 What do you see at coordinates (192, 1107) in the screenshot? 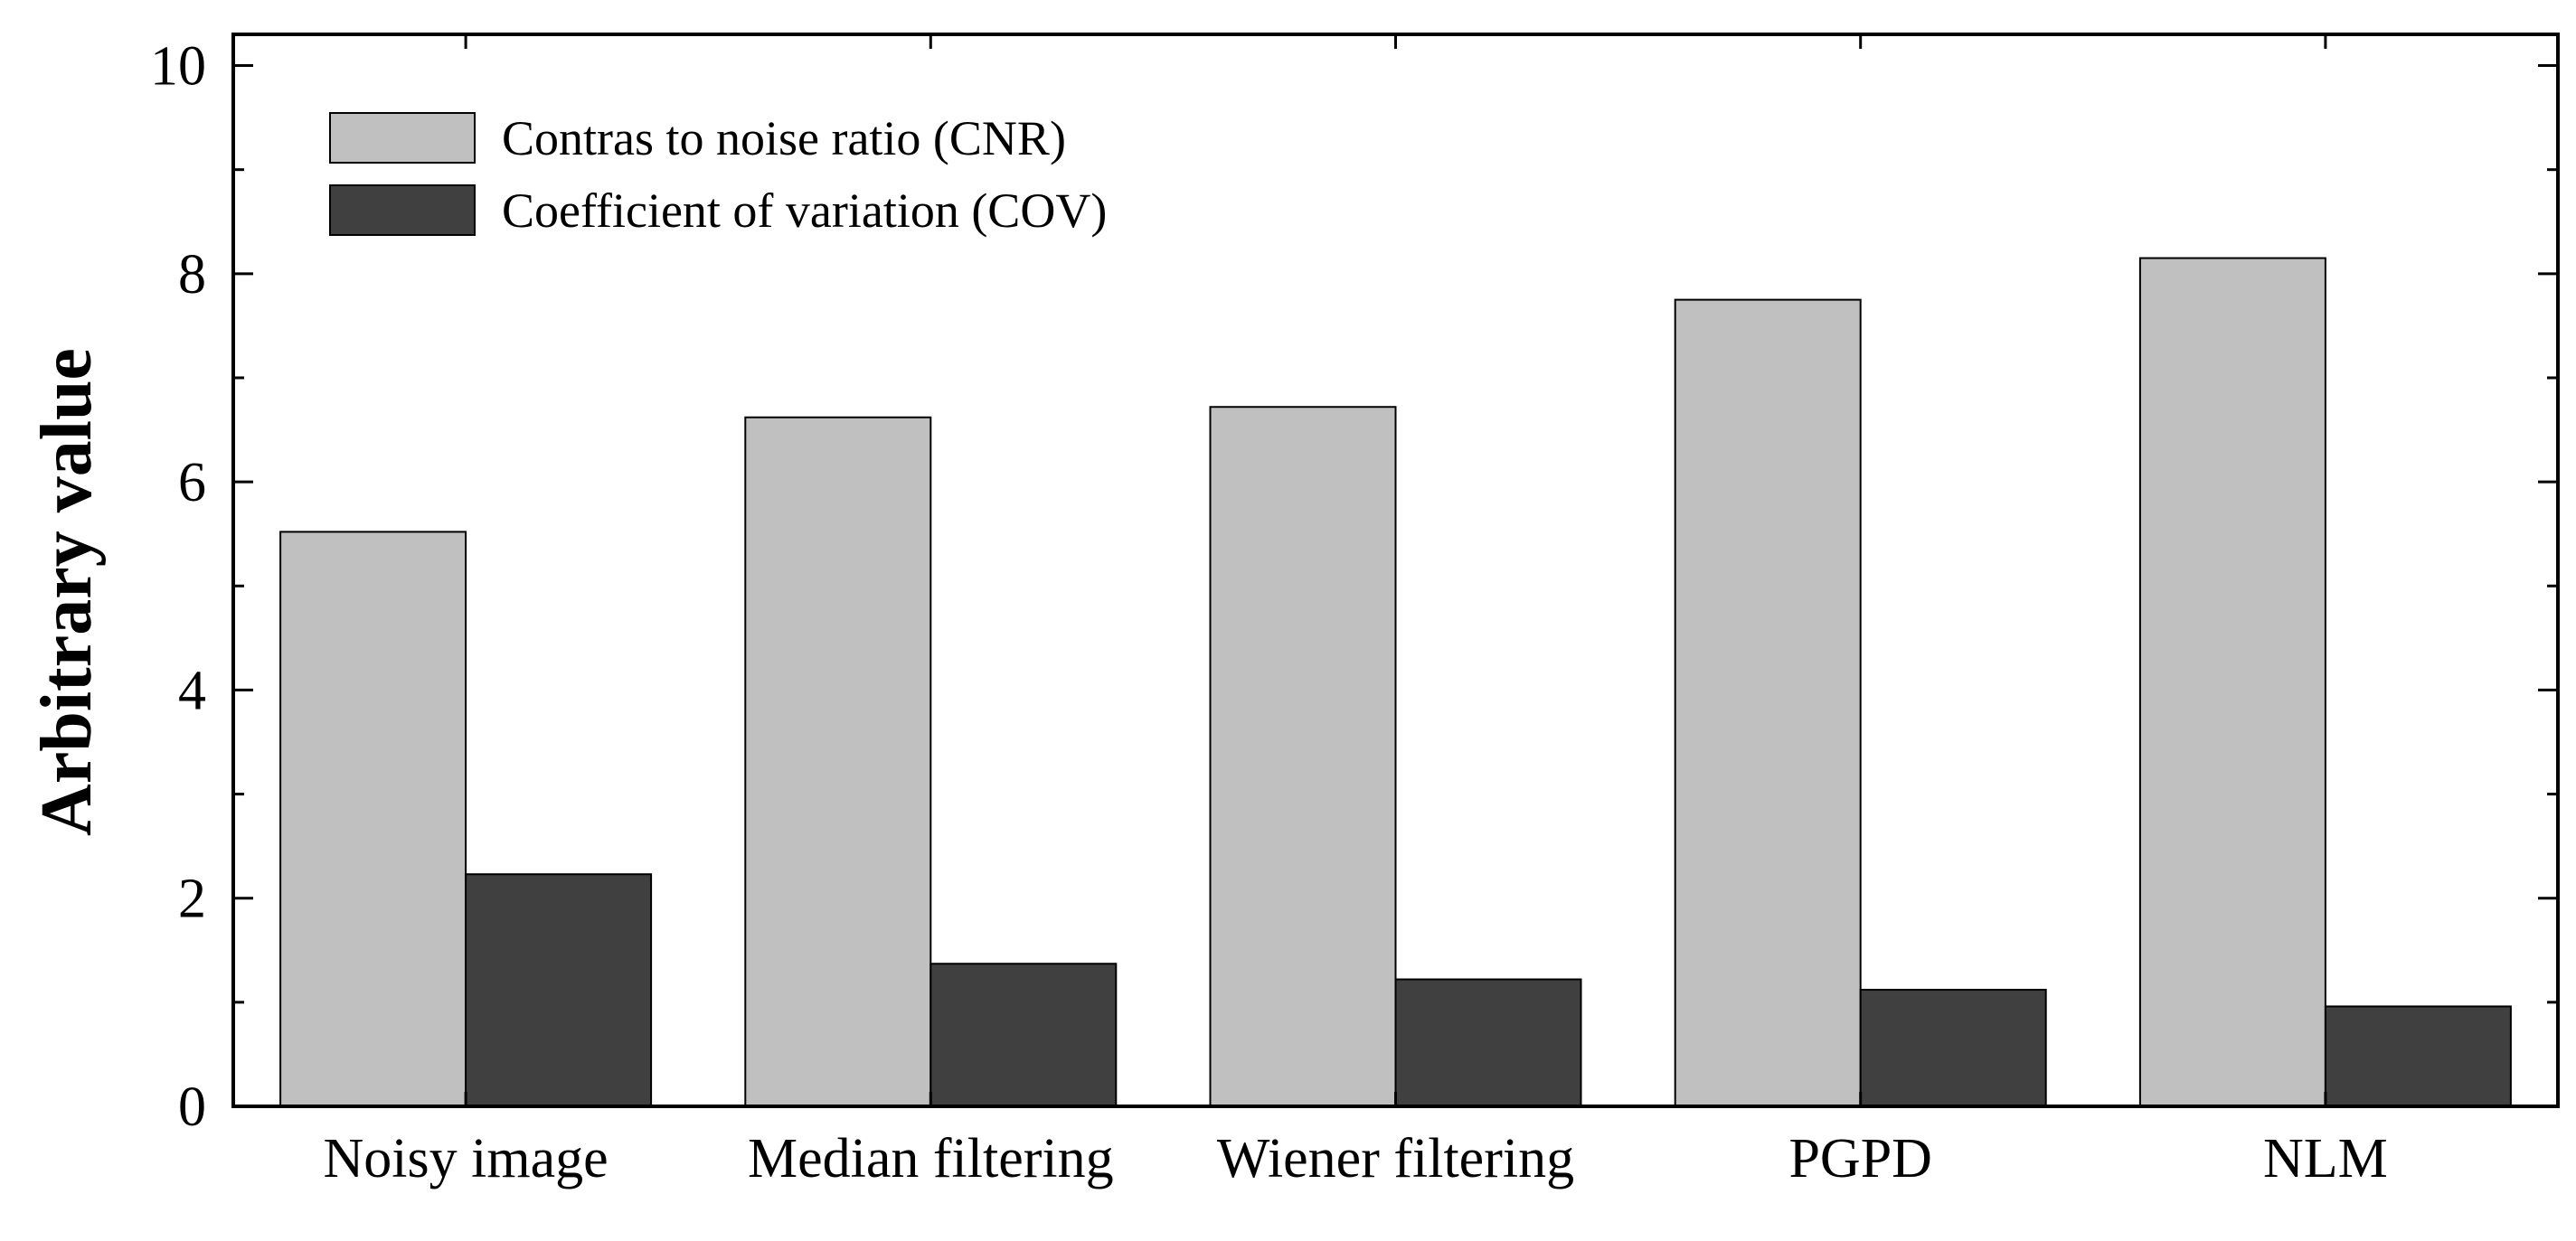
I see `y-tick-label-0: 0` at bounding box center [192, 1107].